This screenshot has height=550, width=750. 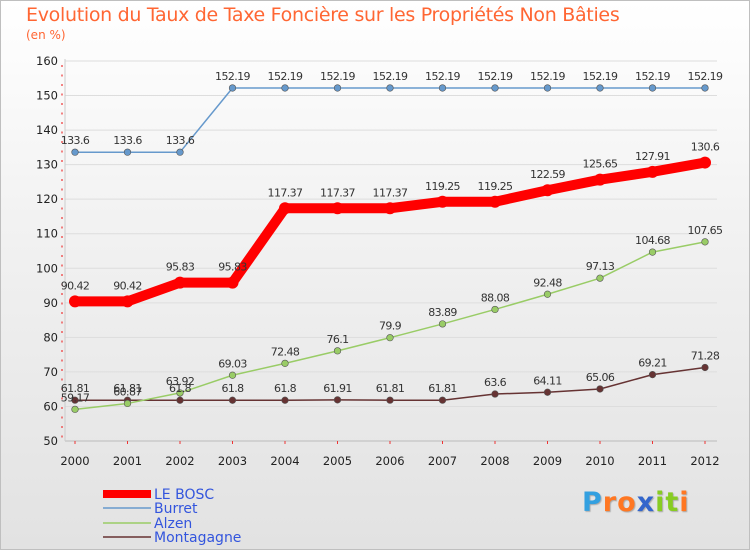 I want to click on x-tick-label: 2009, so click(x=547, y=461).